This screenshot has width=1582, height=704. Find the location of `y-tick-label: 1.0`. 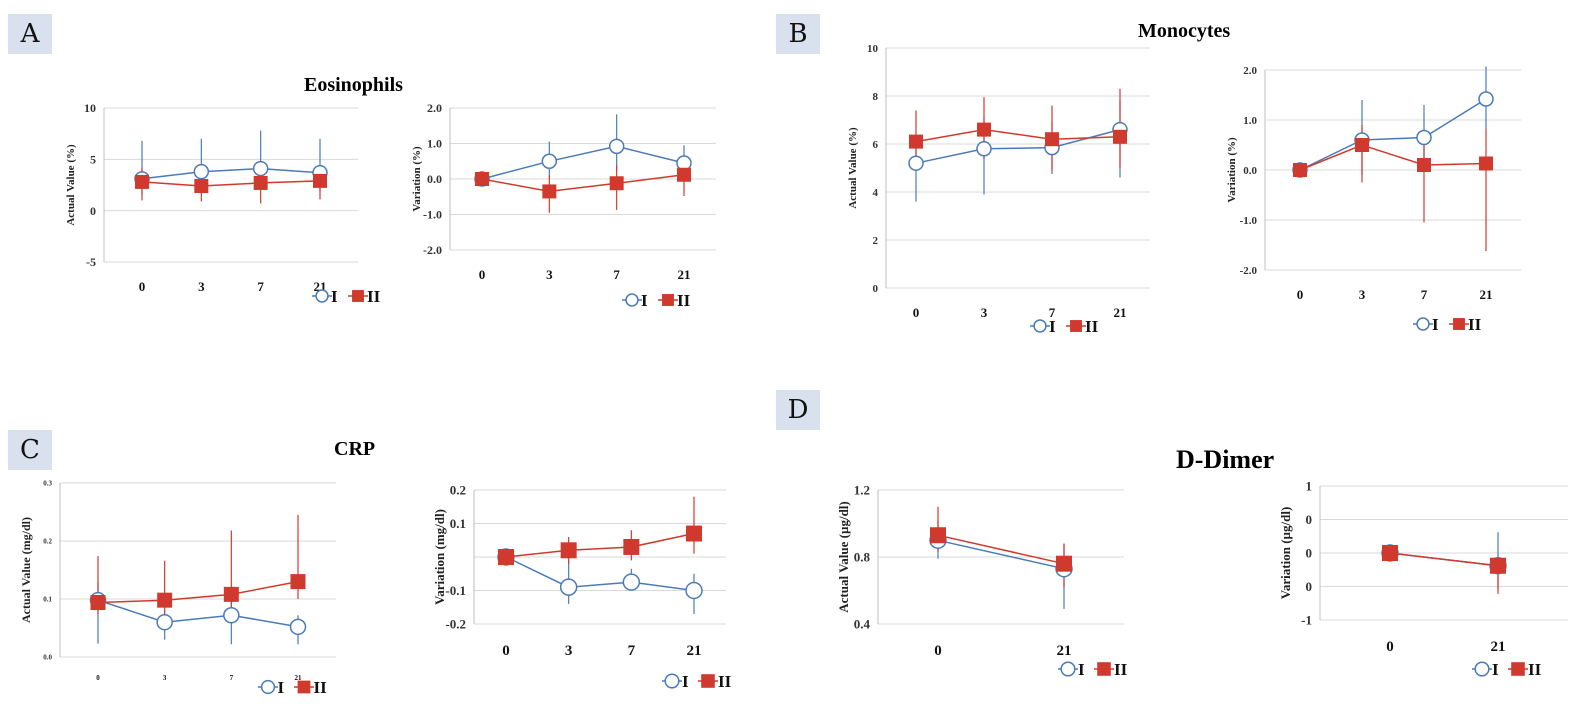

y-tick-label: 1.0 is located at coordinates (434, 144).